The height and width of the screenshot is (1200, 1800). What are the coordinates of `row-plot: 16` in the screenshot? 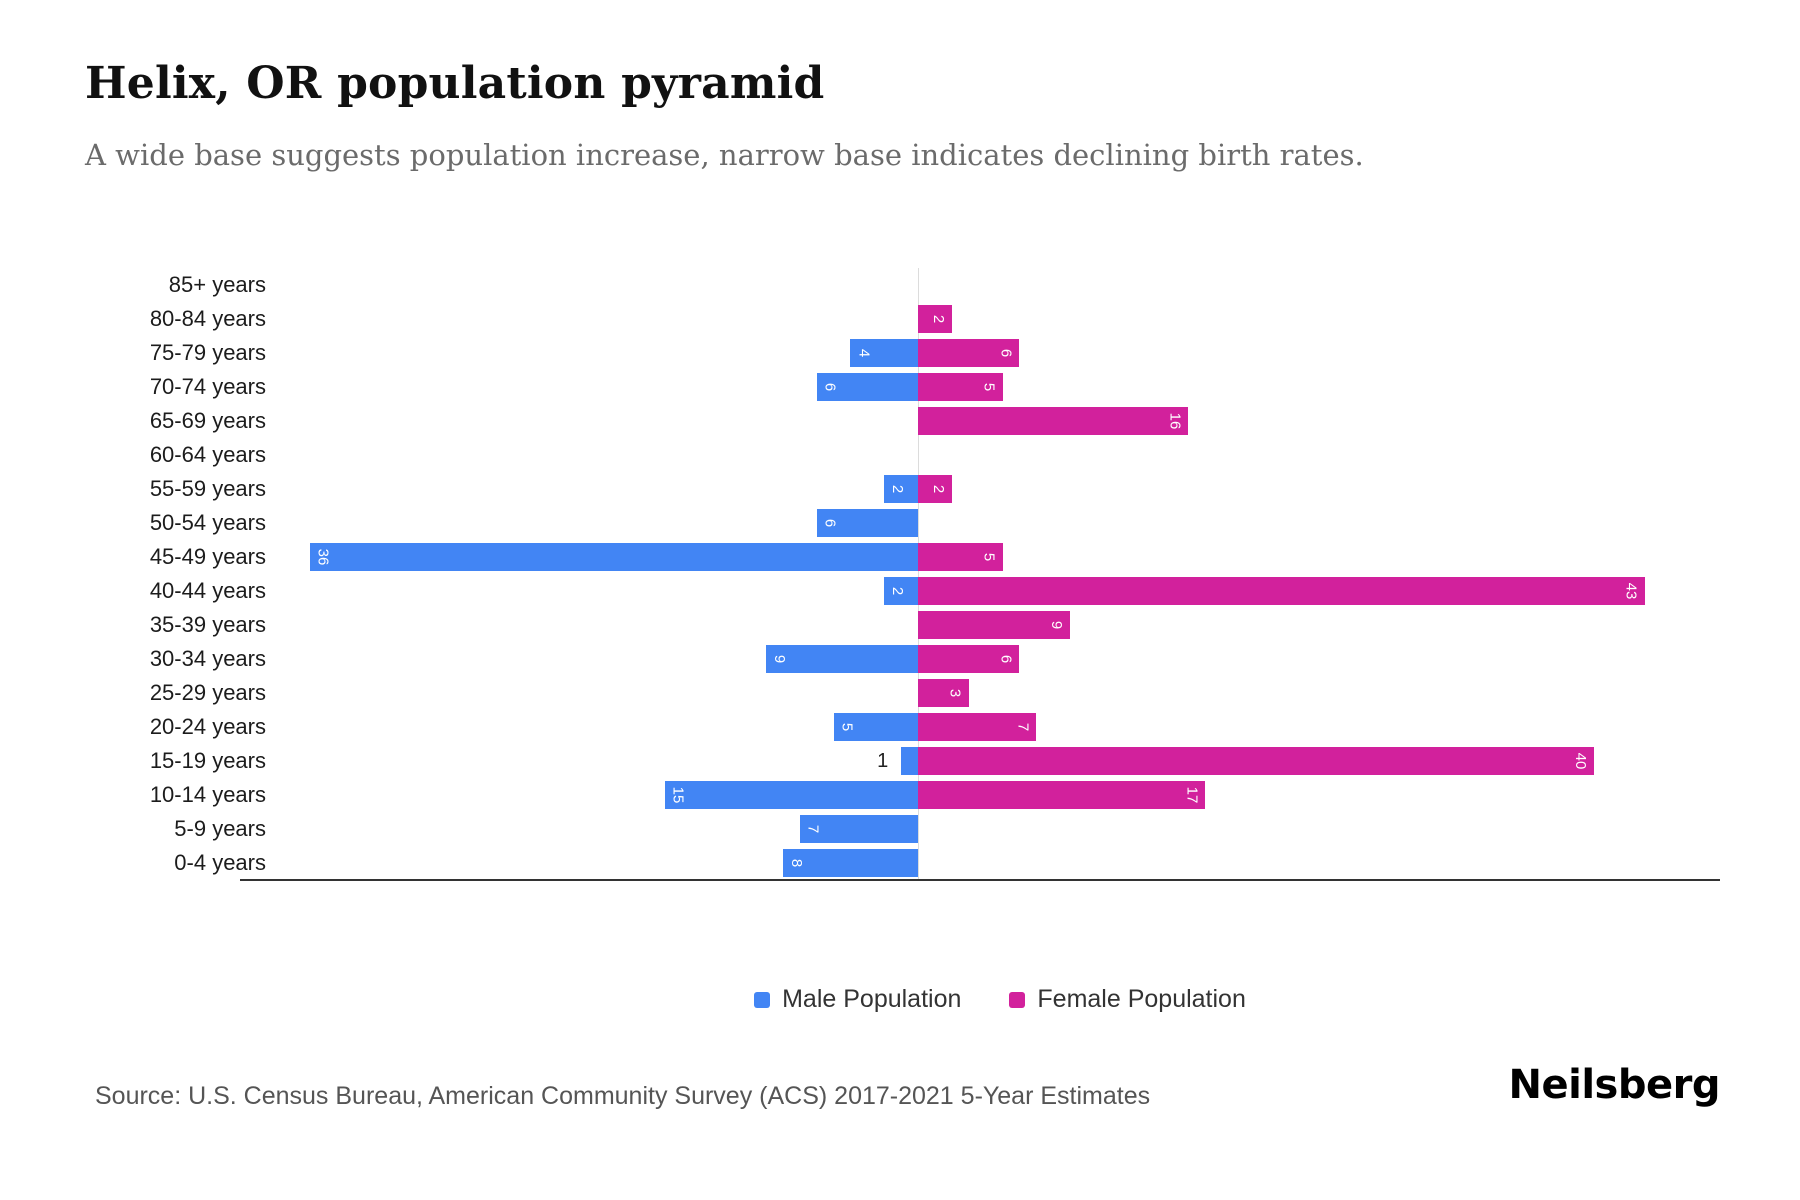 It's located at (1000, 421).